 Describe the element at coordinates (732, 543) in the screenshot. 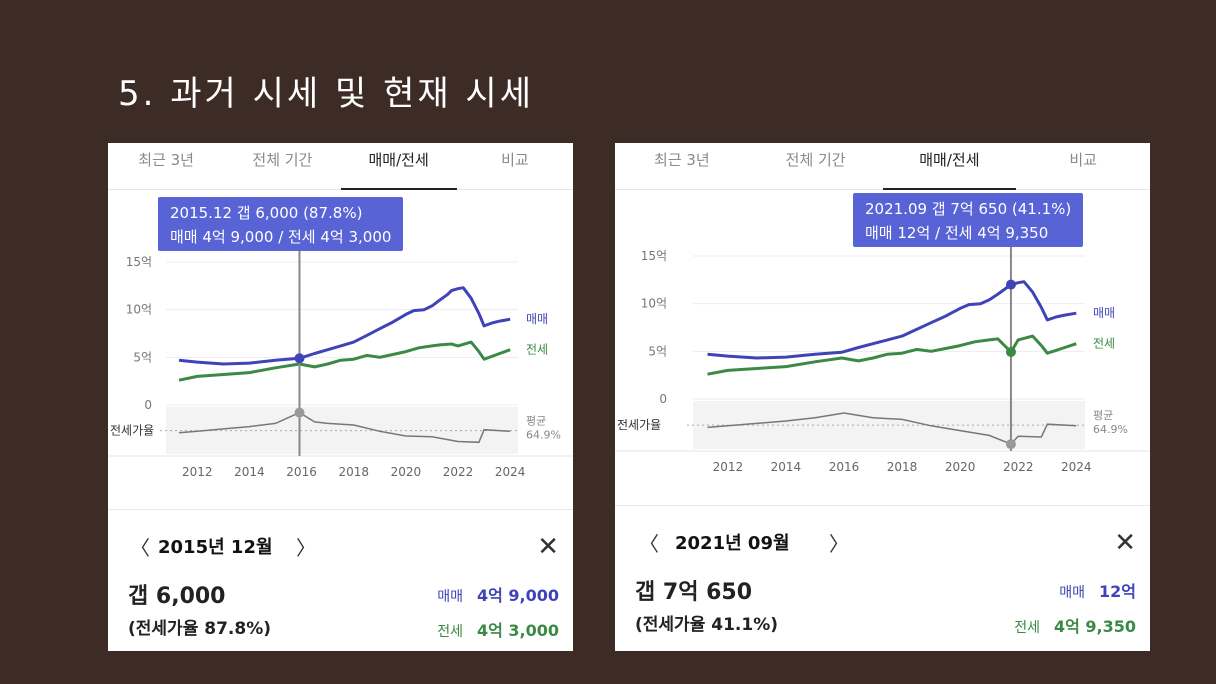

I see `selected-period: 2021년 09월` at that location.